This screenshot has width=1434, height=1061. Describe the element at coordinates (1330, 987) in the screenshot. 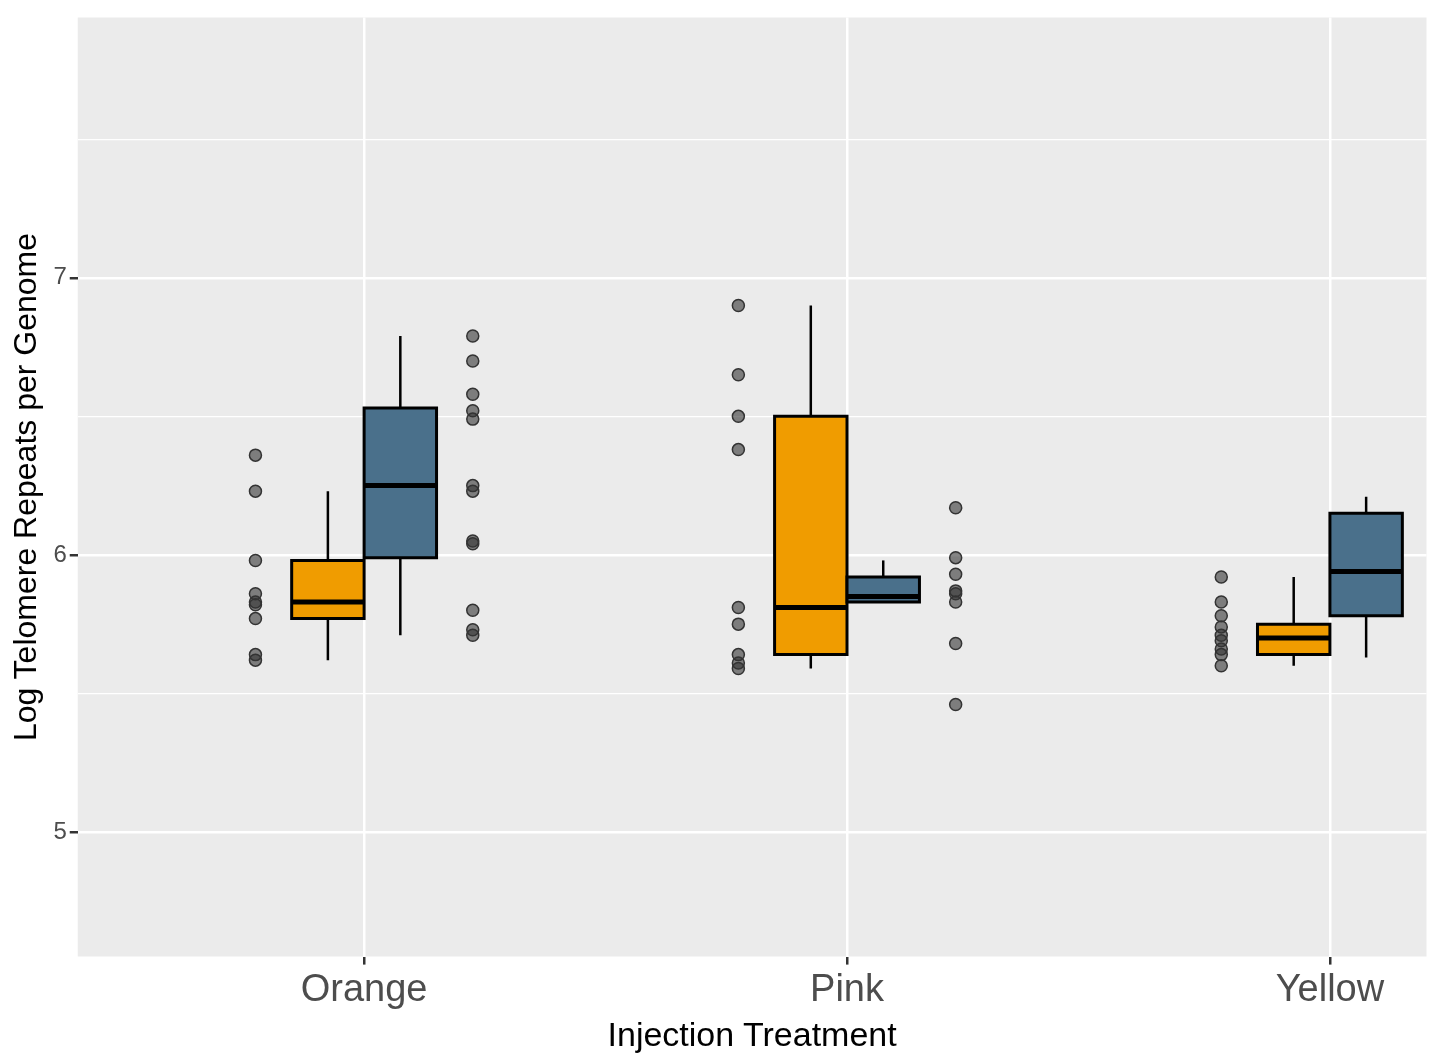

I see `x-tick-label: Yellow` at that location.